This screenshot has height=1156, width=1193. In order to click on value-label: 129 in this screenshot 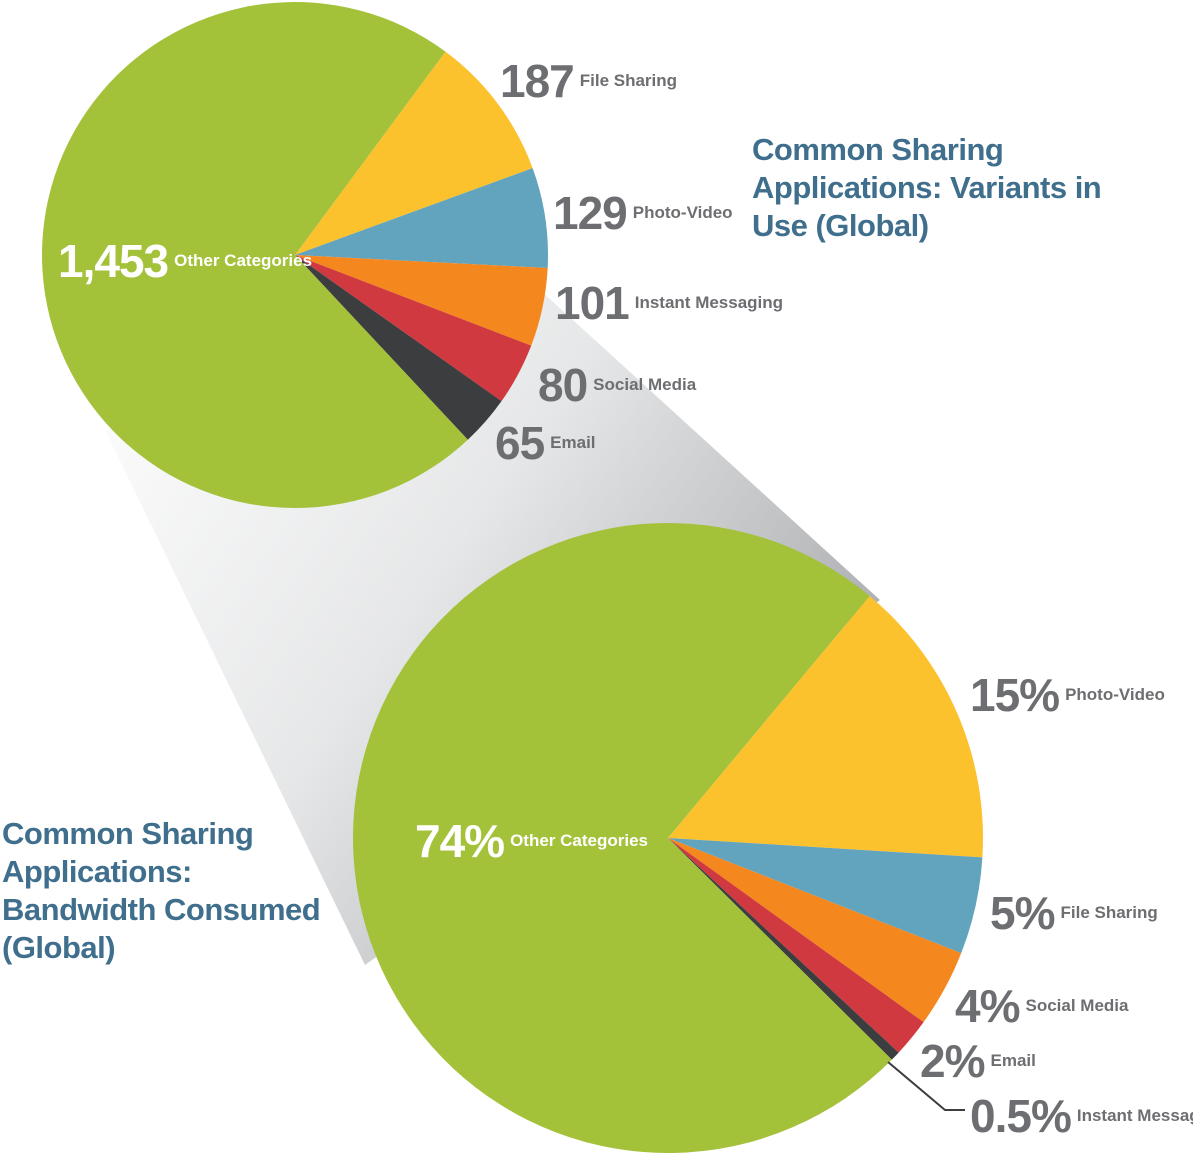, I will do `click(590, 213)`.